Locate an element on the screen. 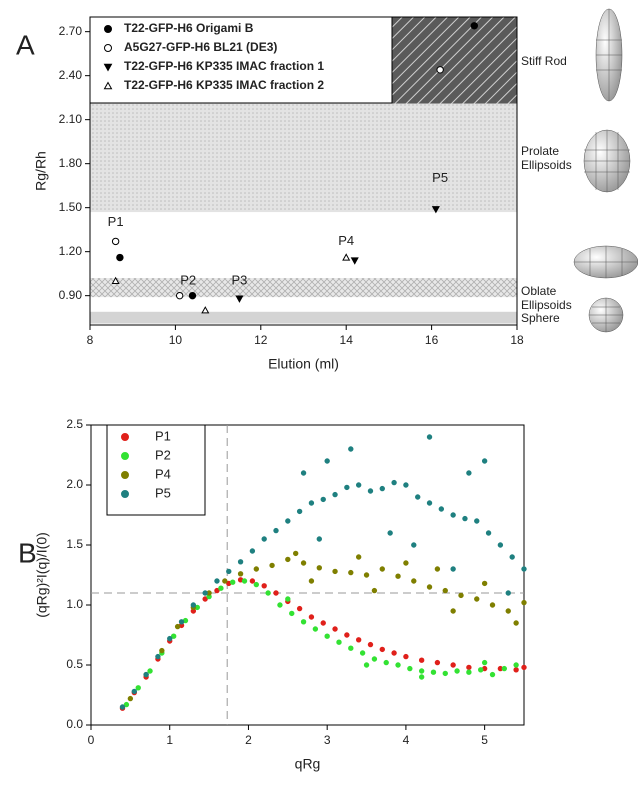  x-tick-label: 12 is located at coordinates (261, 340).